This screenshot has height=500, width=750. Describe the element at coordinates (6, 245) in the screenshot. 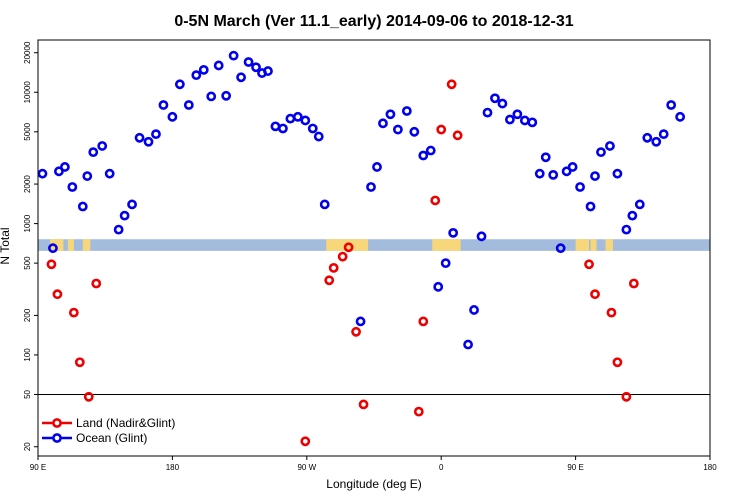

I see `y-axis-label: N Total` at that location.